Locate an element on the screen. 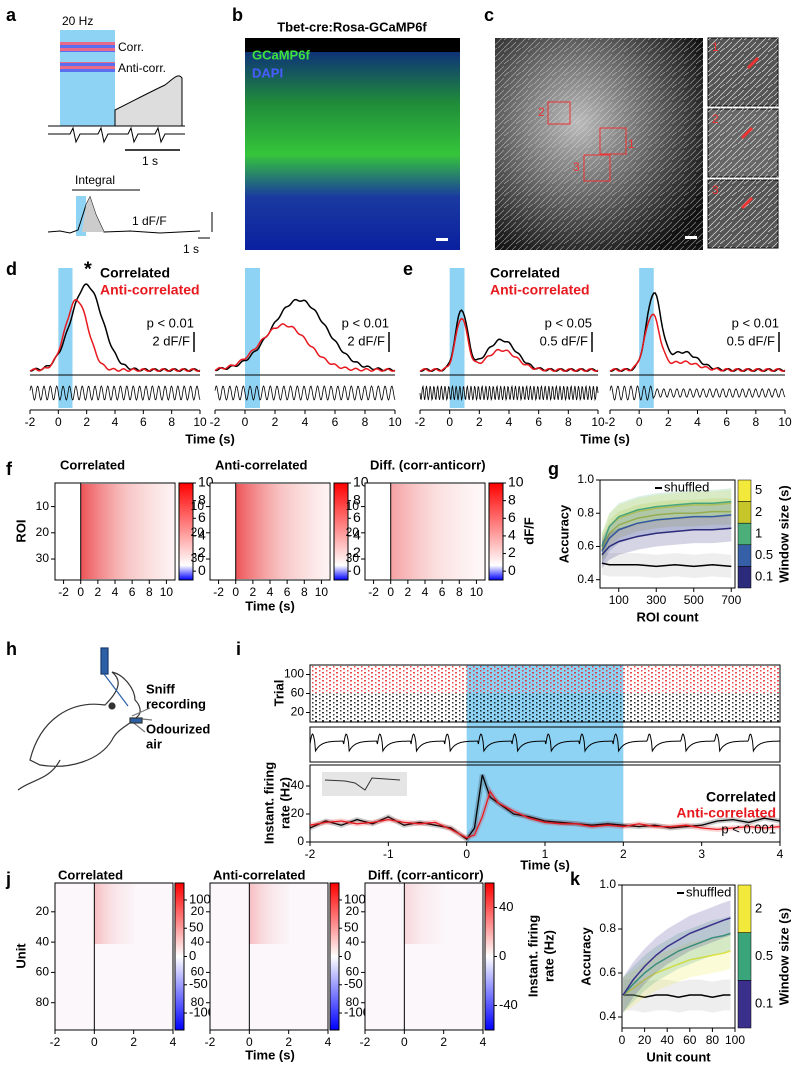 The image size is (800, 1069). label-line: Sniff is located at coordinates (161, 688).